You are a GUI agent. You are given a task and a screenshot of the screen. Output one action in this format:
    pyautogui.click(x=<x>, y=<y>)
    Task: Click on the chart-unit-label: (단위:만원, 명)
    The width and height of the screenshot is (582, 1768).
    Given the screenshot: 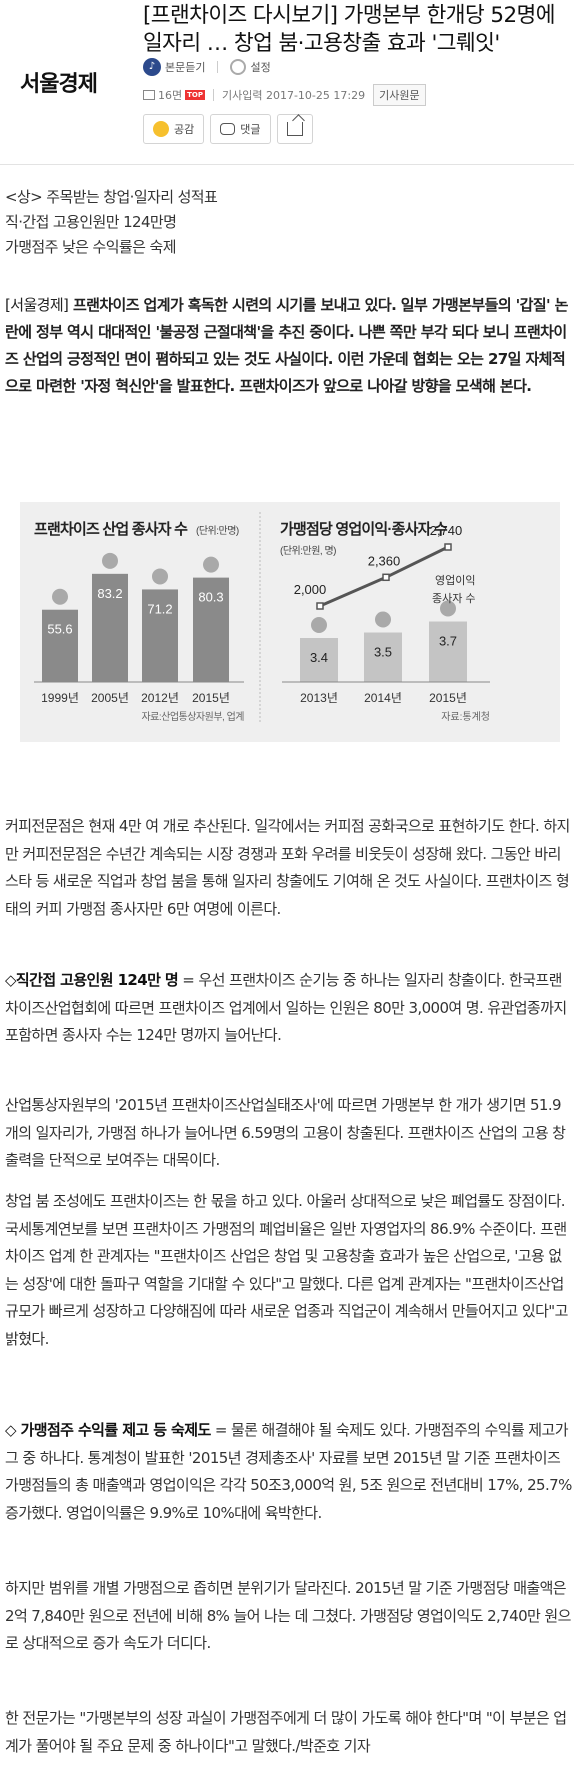 What is the action you would take?
    pyautogui.click(x=308, y=550)
    